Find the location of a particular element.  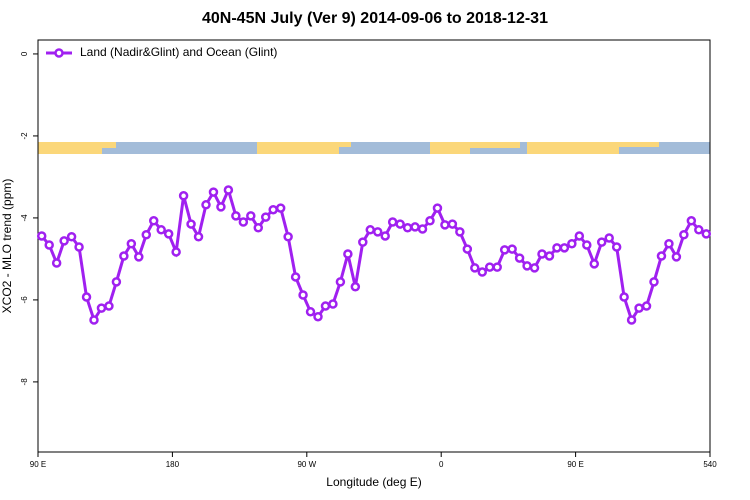

y-axis-label: XCO2 - MLO trend (ppm) is located at coordinates (7, 246).